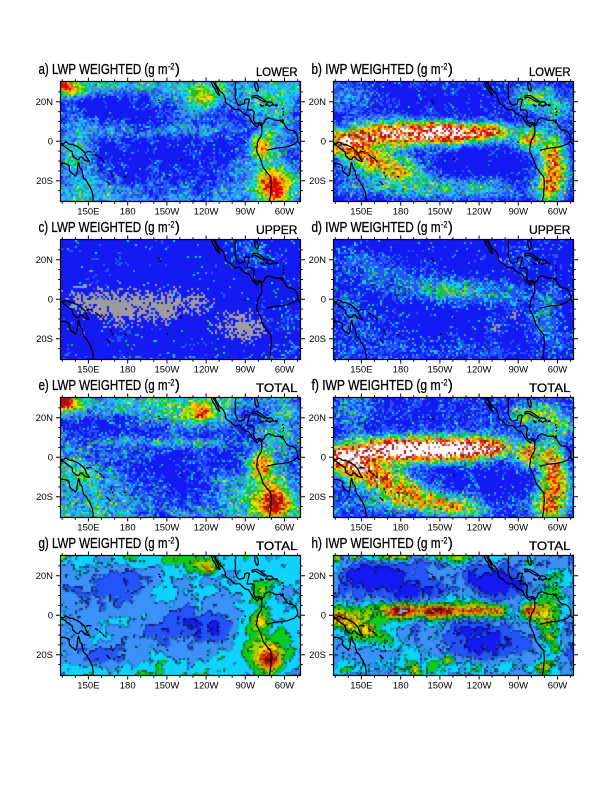  What do you see at coordinates (103, 228) in the screenshot?
I see `svg-text: c) LWP WEIGHTED (g m` at bounding box center [103, 228].